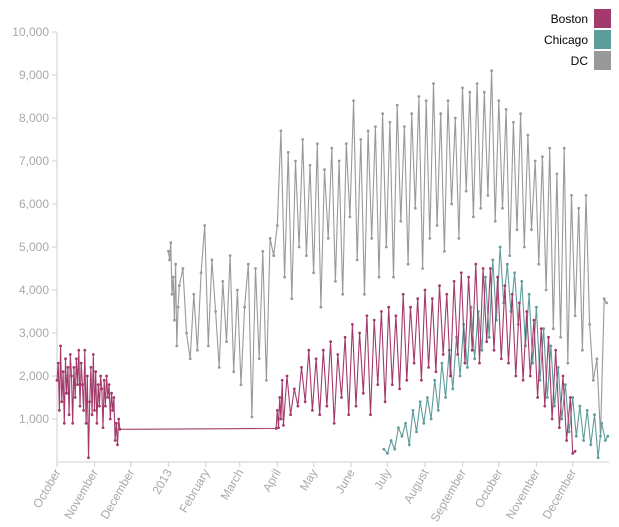  I want to click on x-tick-label: February, so click(194, 491).